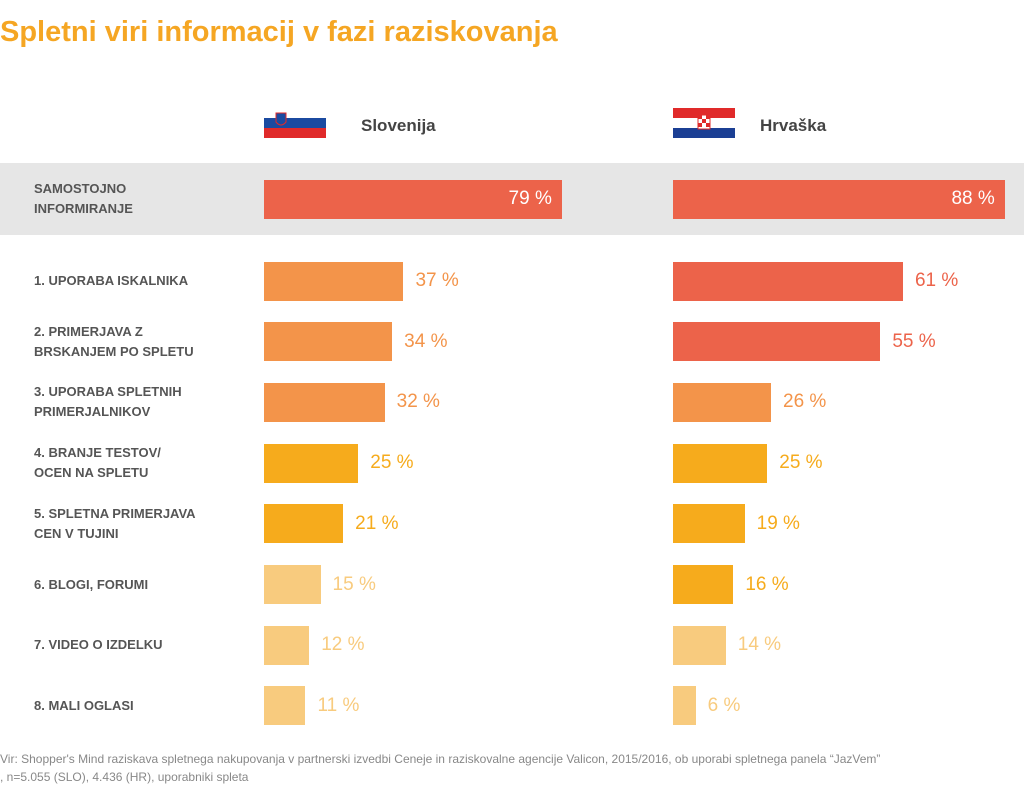 This screenshot has height=798, width=1024. I want to click on category-label: 5. SPLETNA PRIMERJAVA CEN V TUJINI, so click(115, 523).